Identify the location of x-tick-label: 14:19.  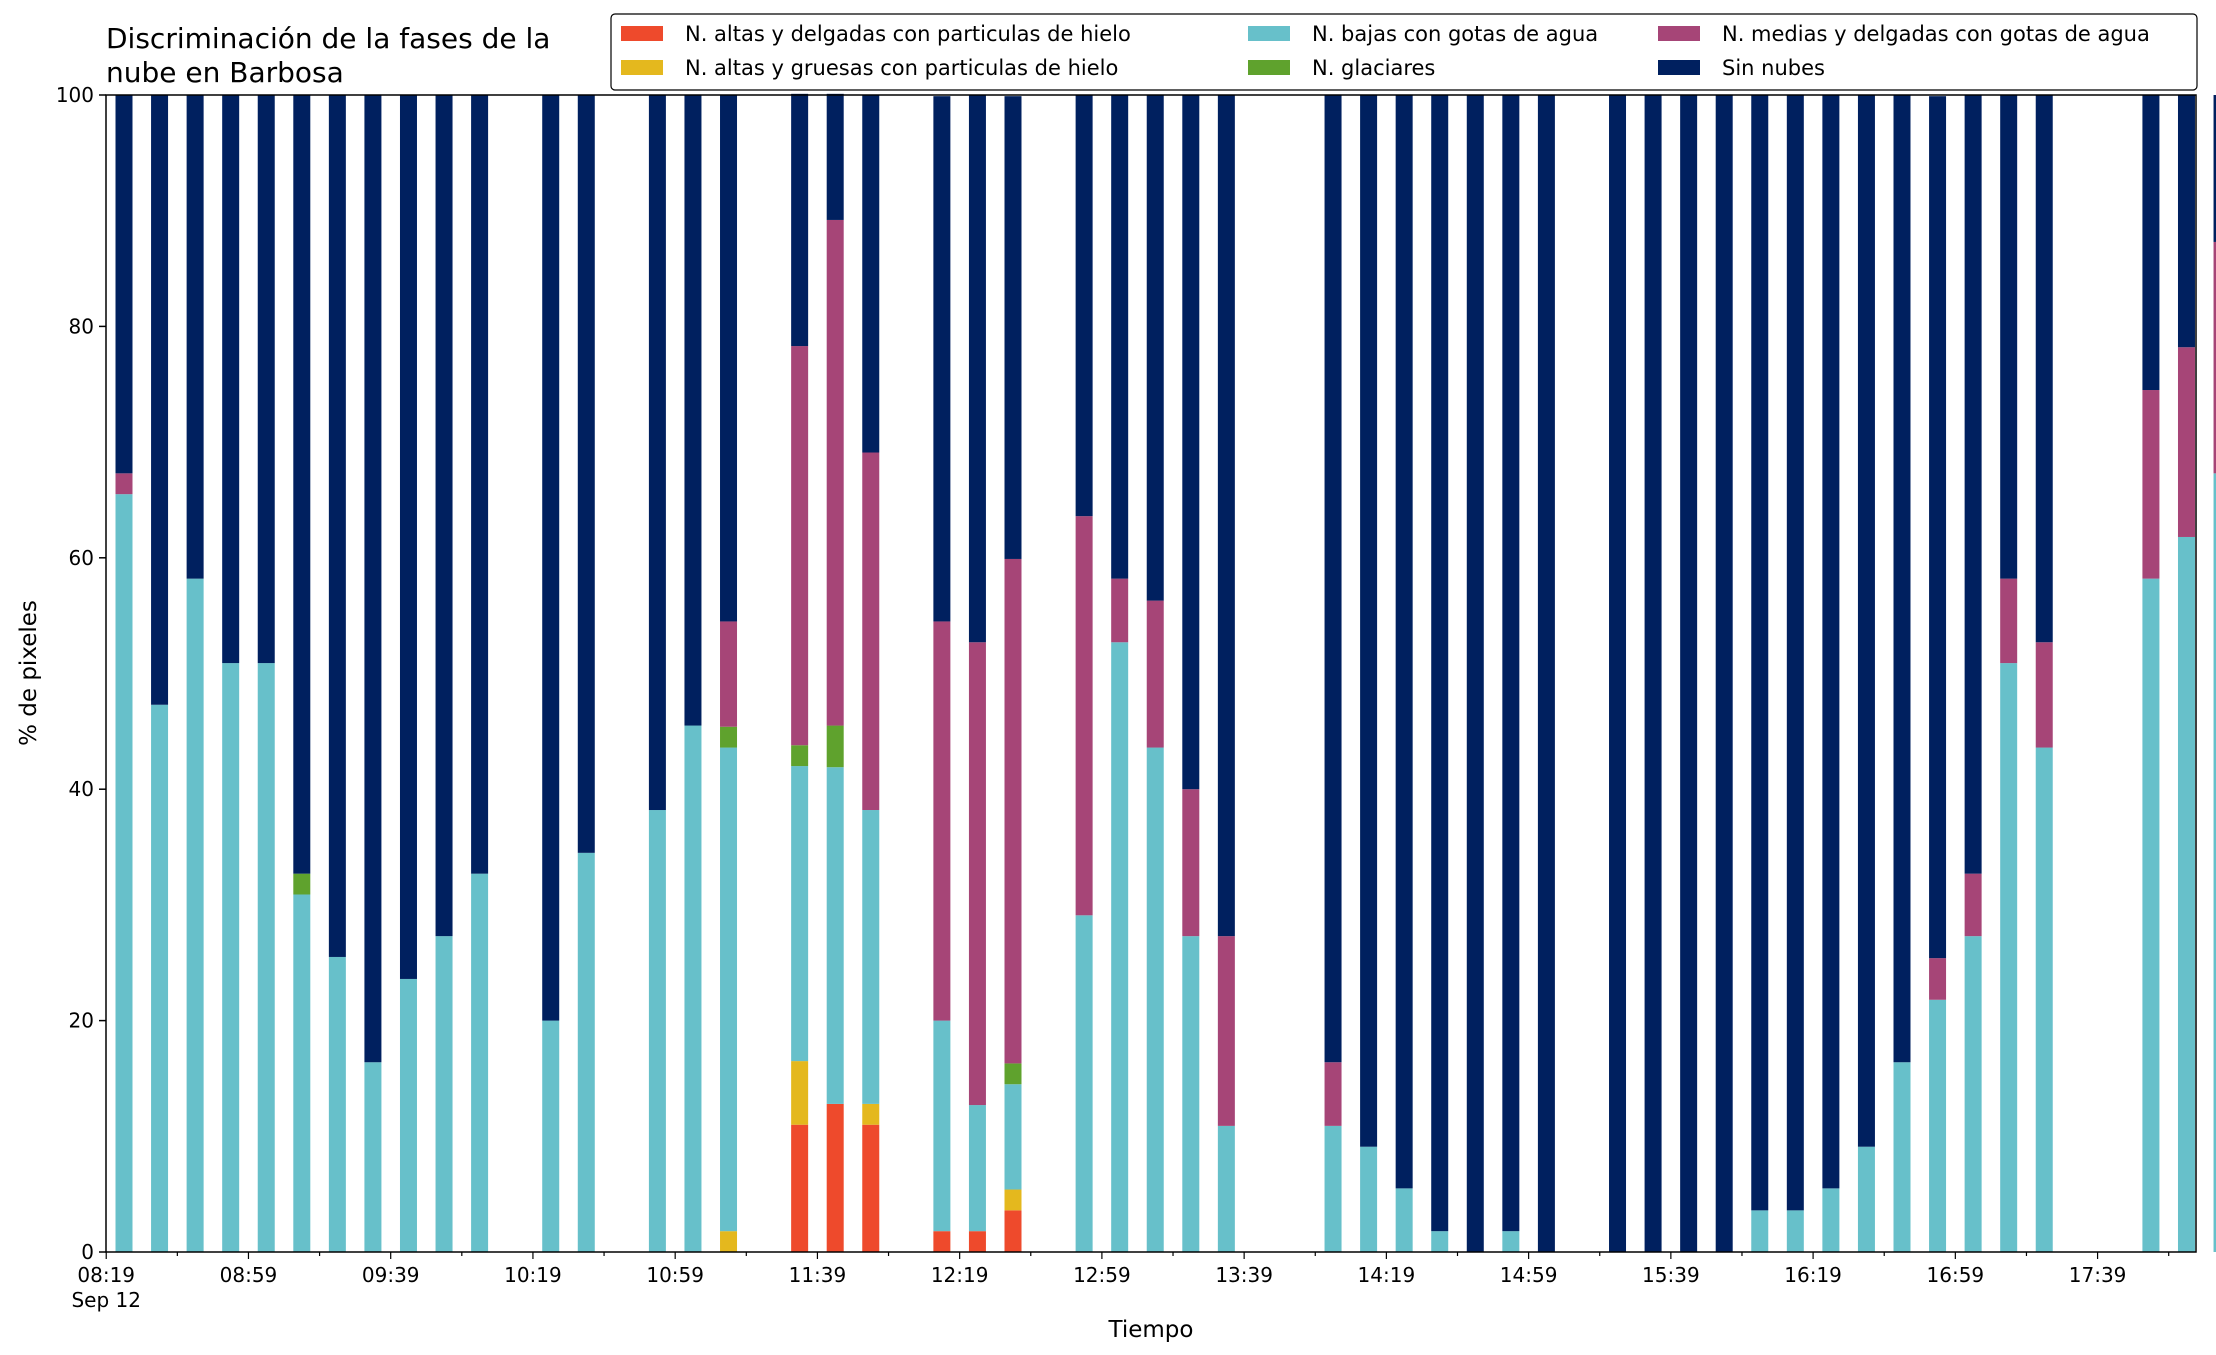
(1387, 1275).